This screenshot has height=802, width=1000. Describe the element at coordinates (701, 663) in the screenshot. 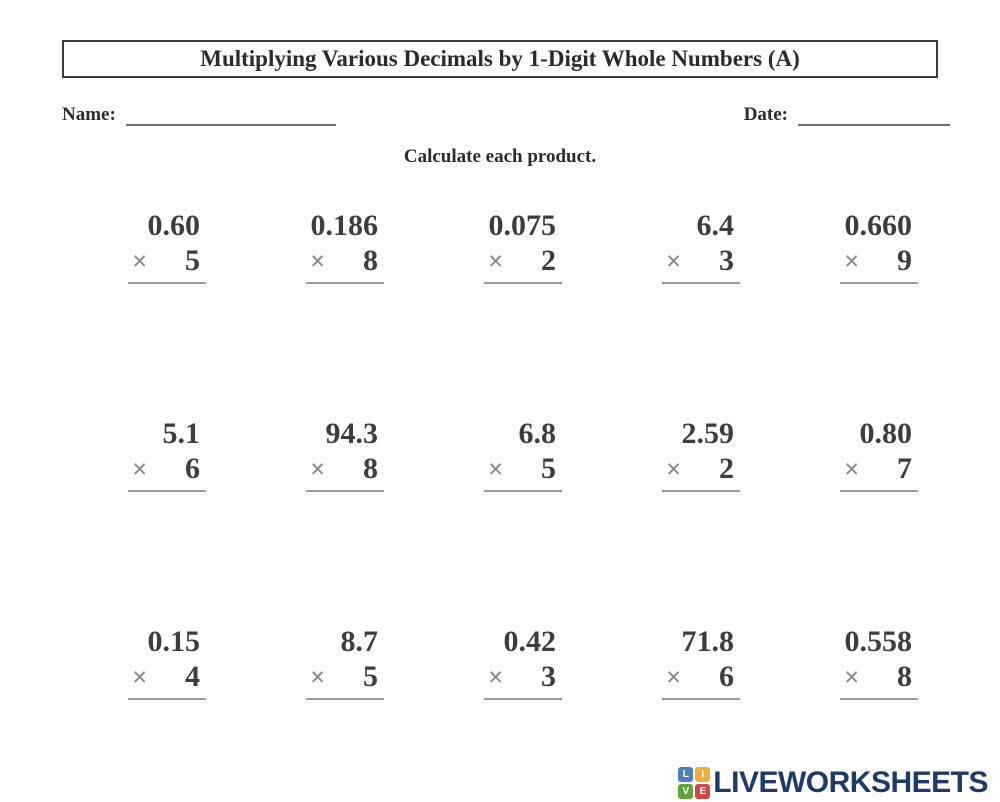

I see `problem-14: 71.8 × 6` at that location.